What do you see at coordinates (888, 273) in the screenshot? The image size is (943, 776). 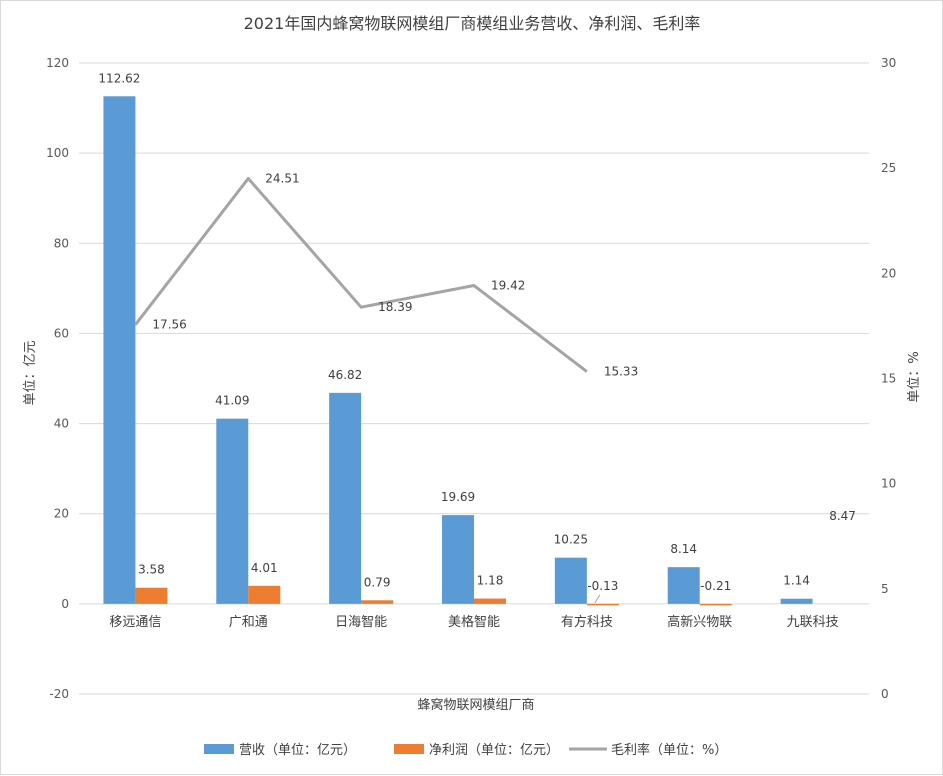 I see `y2-tick-label: 20` at bounding box center [888, 273].